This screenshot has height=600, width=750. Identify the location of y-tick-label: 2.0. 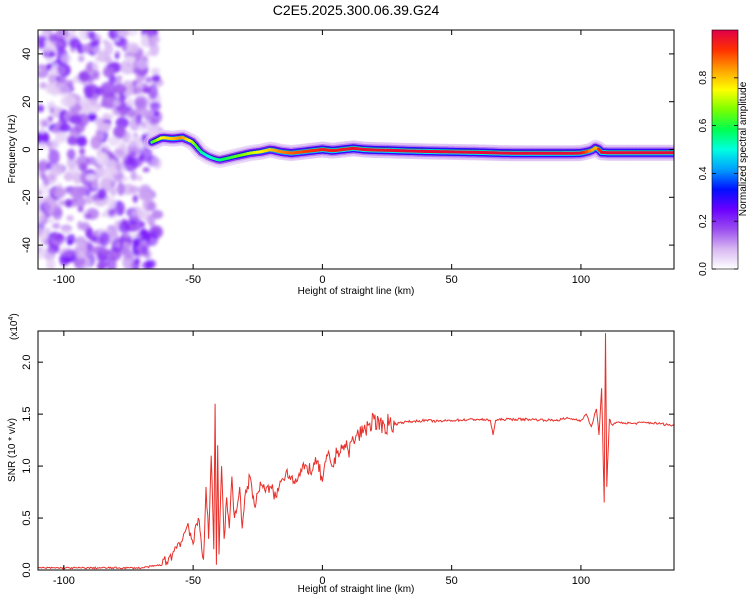
(27, 362).